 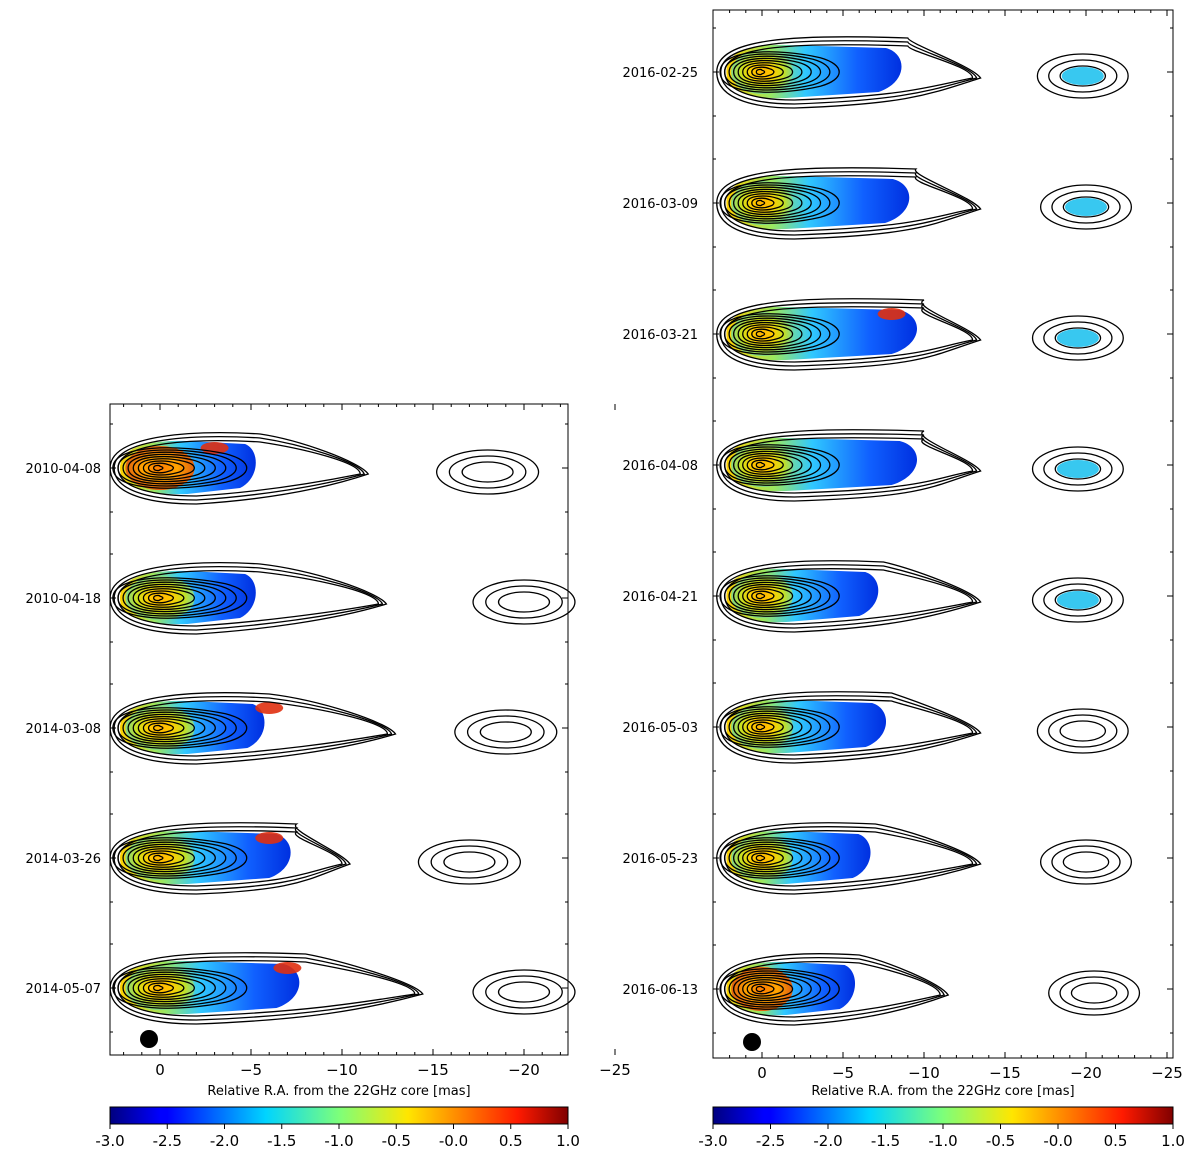 I want to click on epoch-row: 2016-05-03, so click(x=875, y=727).